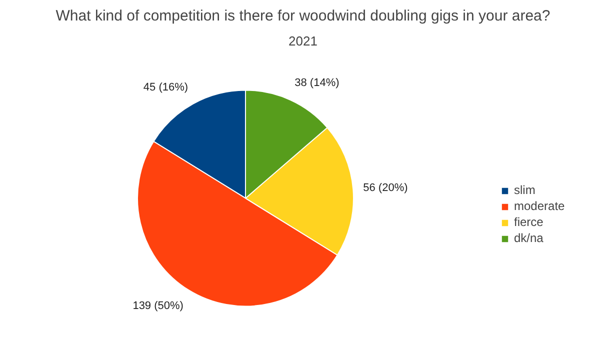 This screenshot has height=340, width=605. I want to click on data-label: 45 (16%), so click(165, 88).